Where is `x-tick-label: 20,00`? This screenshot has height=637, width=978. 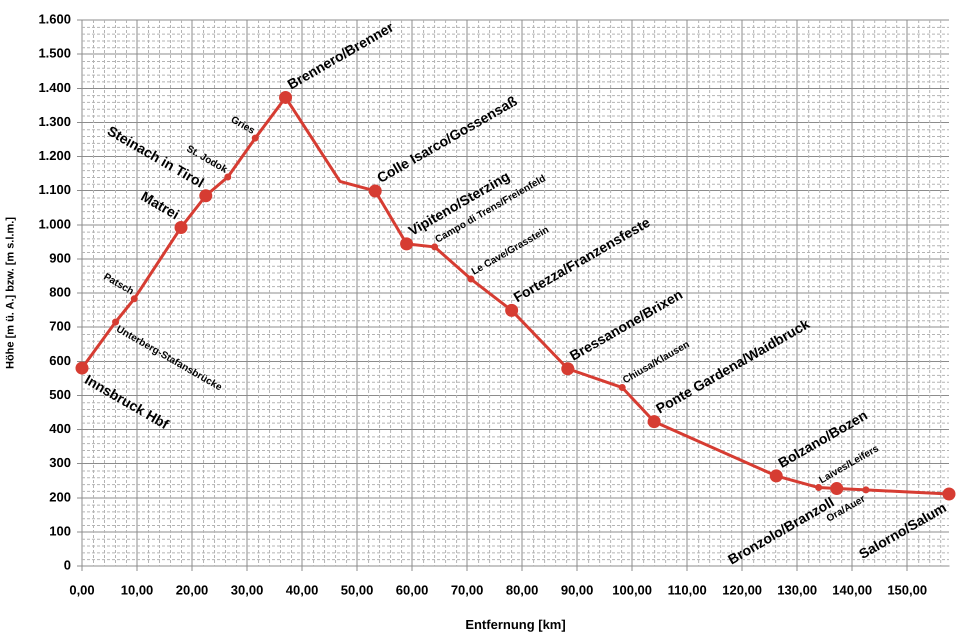 x-tick-label: 20,00 is located at coordinates (192, 590).